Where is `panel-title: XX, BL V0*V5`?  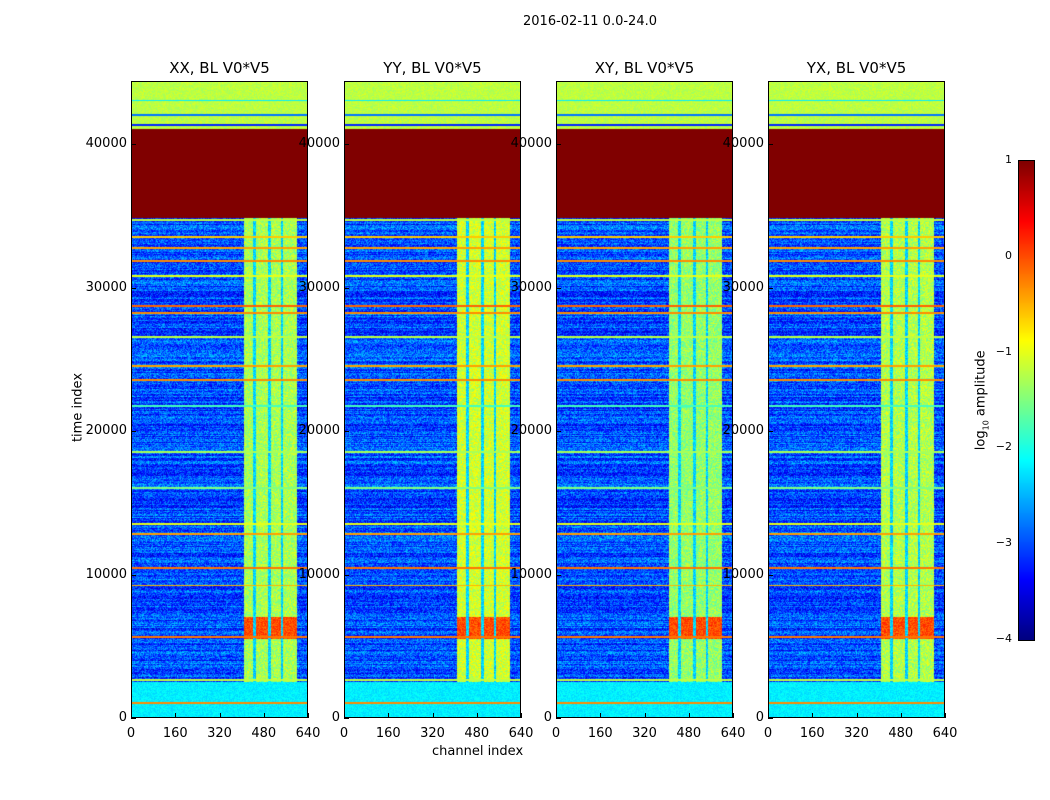 panel-title: XX, BL V0*V5 is located at coordinates (219, 68).